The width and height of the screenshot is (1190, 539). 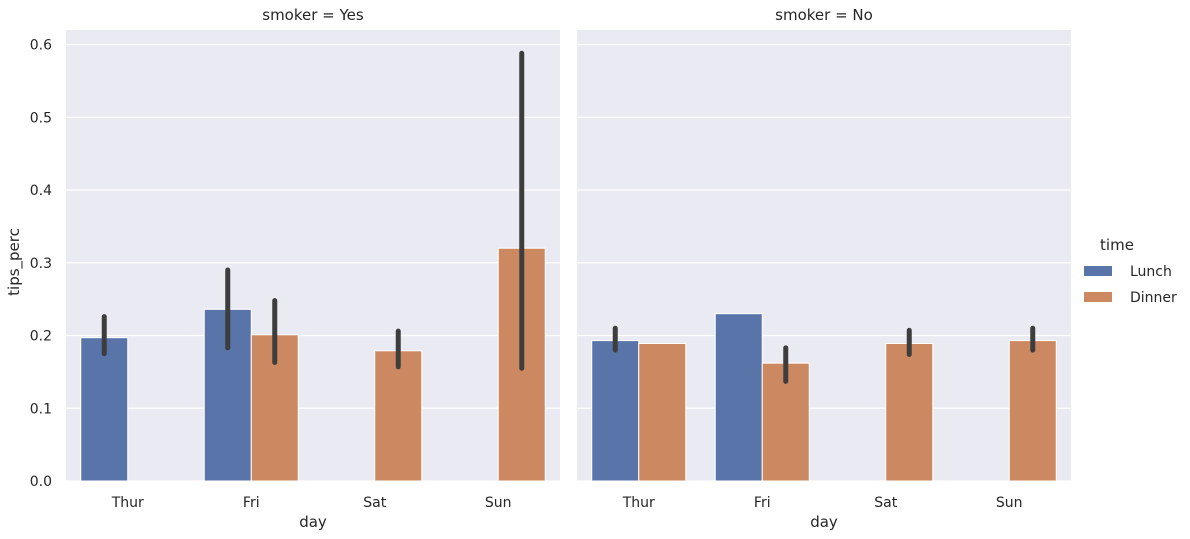 I want to click on y-tick-label: 0.2, so click(x=41, y=337).